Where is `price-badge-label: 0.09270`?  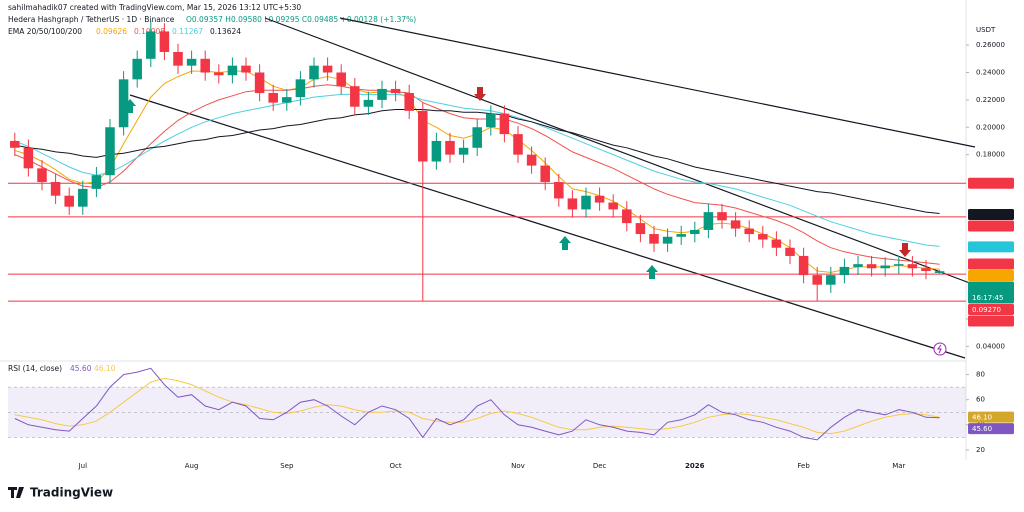 price-badge-label: 0.09270 is located at coordinates (986, 310).